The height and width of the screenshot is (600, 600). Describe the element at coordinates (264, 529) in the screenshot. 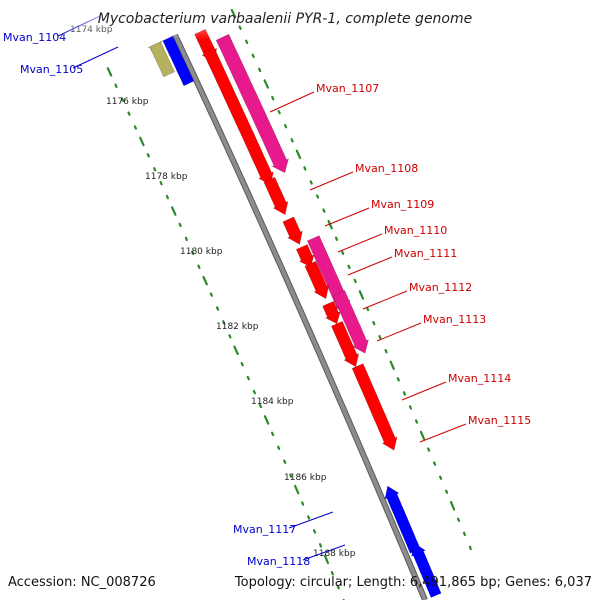

I see `gene-label: Mvan_1117` at that location.